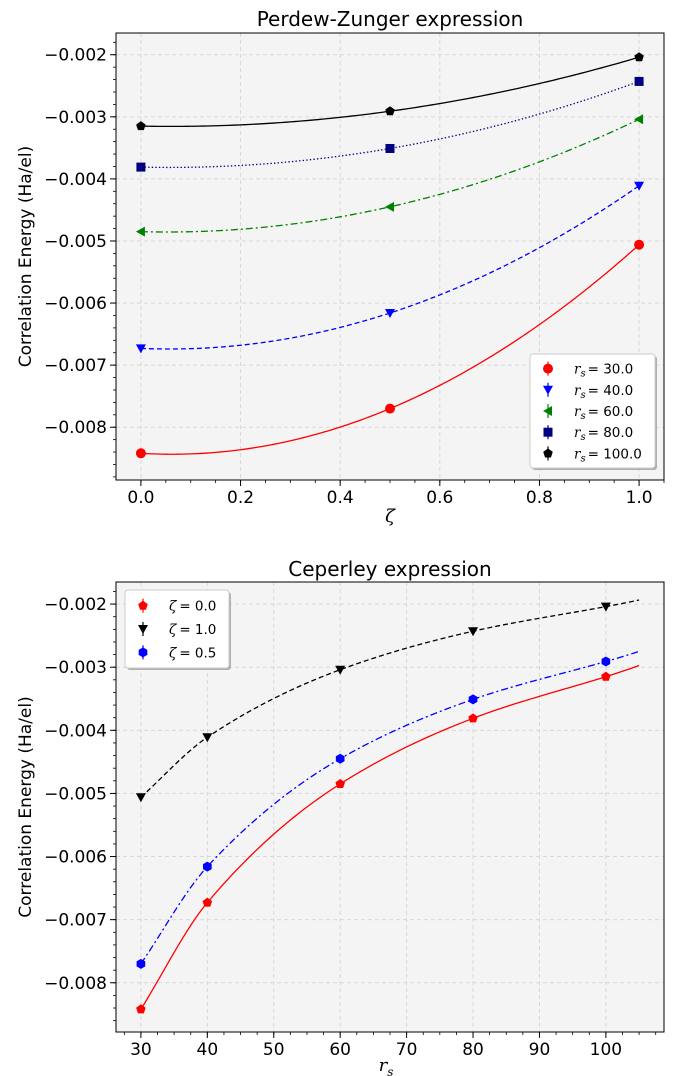  Describe the element at coordinates (192, 653) in the screenshot. I see `legend-label: ζ = 0.5` at that location.